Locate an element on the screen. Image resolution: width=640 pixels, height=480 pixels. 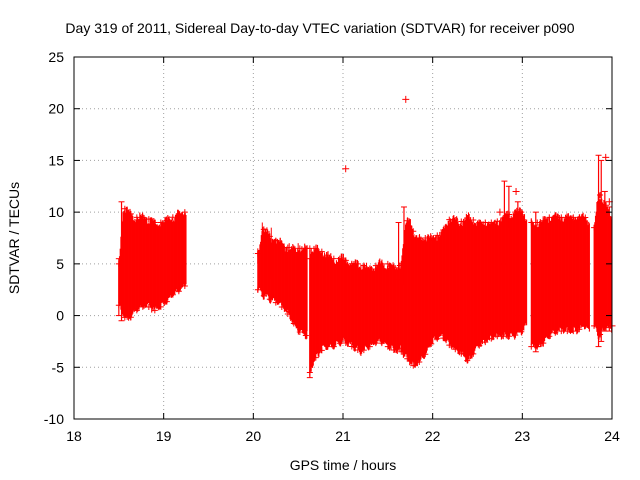
x-axis-label: GPS time / hours is located at coordinates (343, 465).